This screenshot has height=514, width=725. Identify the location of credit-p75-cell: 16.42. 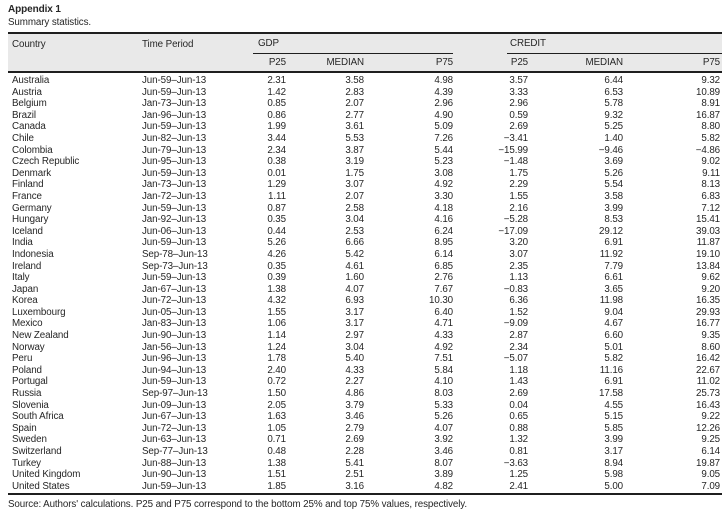
(708, 359).